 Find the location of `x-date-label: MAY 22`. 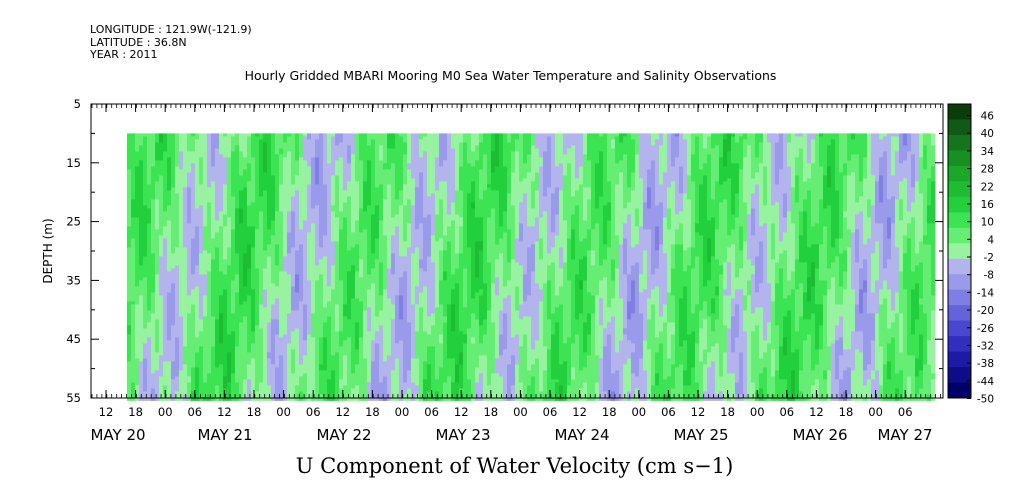

x-date-label: MAY 22 is located at coordinates (343, 435).